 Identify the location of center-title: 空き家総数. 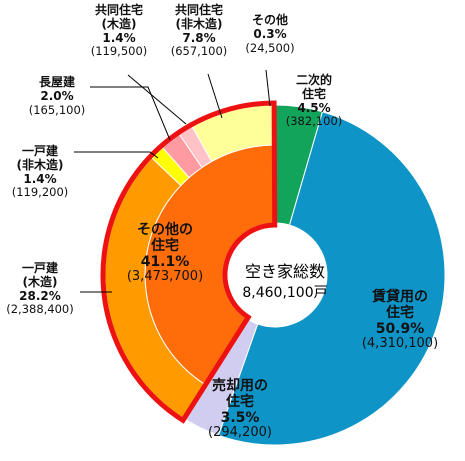
(284, 271).